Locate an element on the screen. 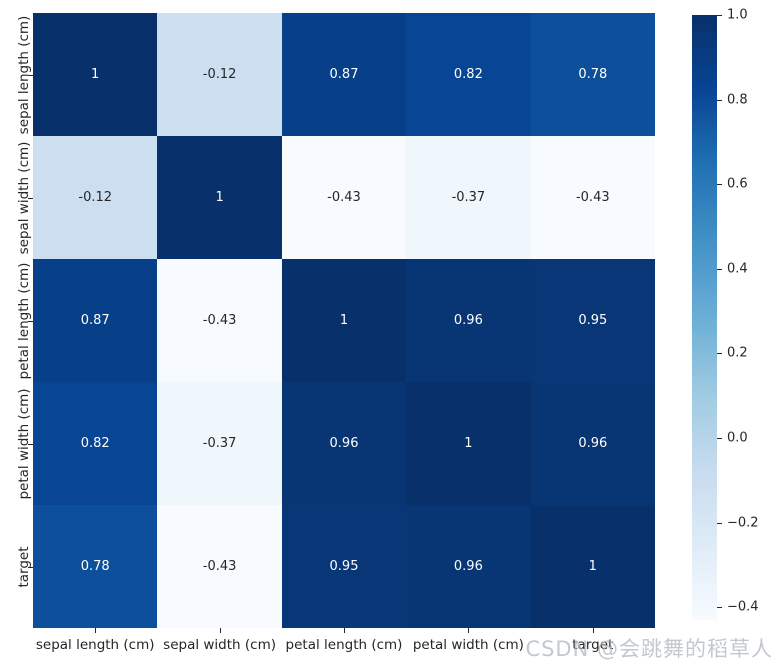 This screenshot has height=665, width=776. y-axis-tick-label: sepal width (cm) is located at coordinates (24, 197).